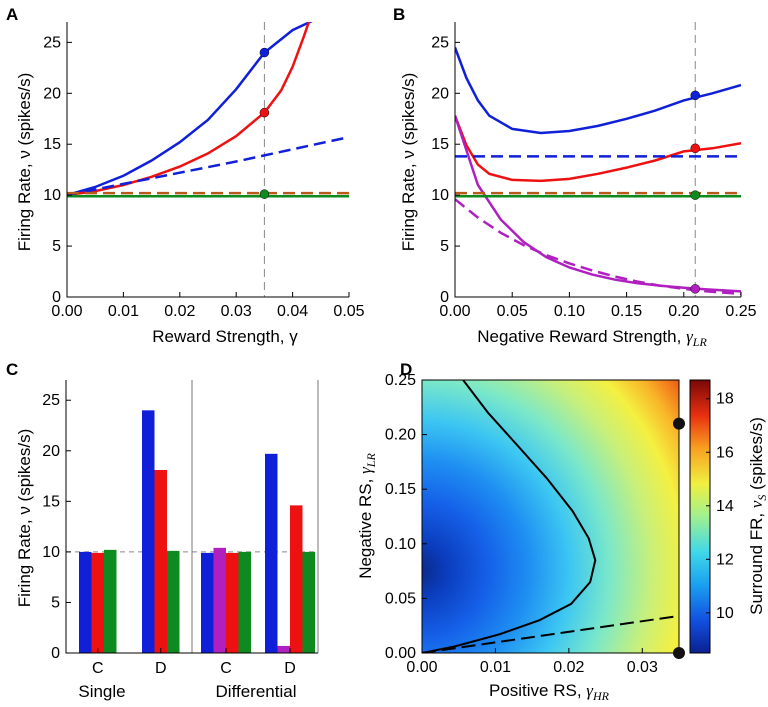 The height and width of the screenshot is (707, 768). I want to click on panel-c-group-differential: Differential, so click(256, 691).